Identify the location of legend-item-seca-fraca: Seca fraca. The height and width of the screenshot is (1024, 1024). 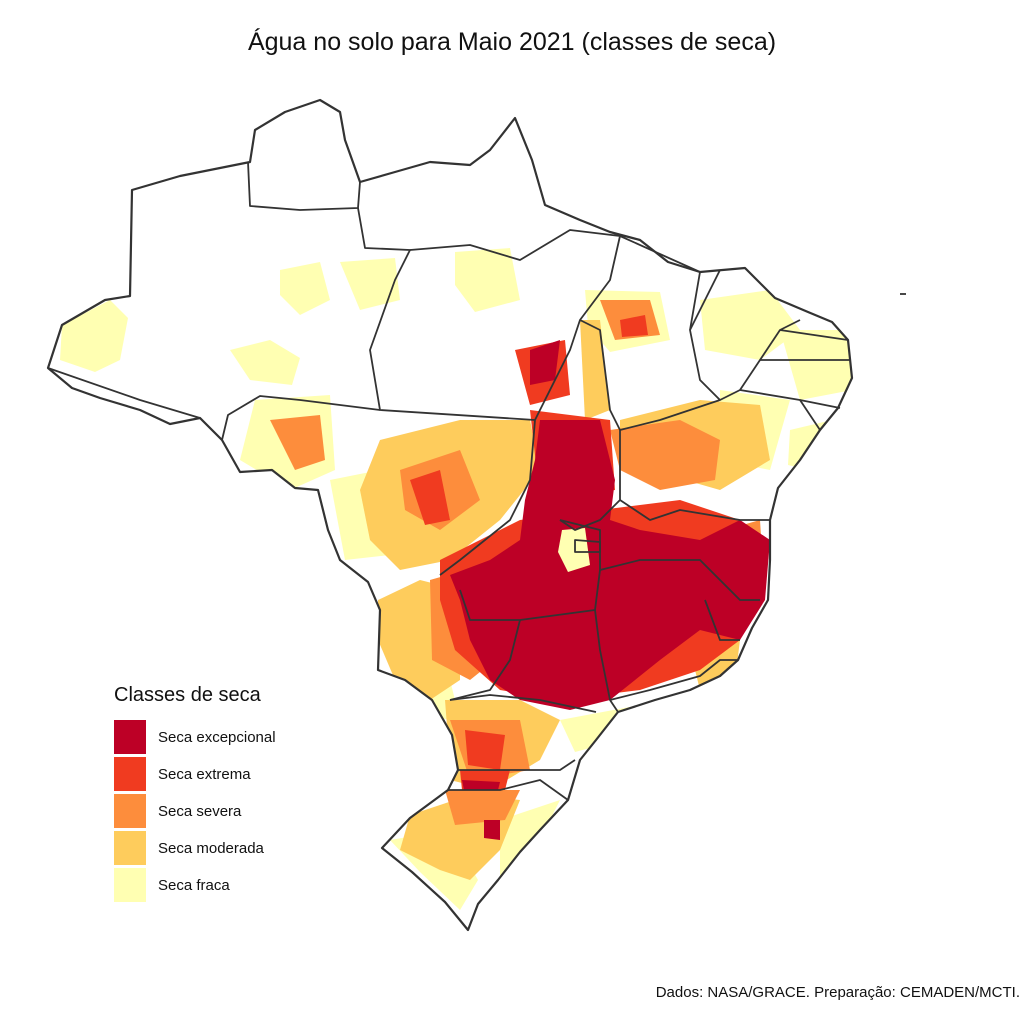
(234, 885).